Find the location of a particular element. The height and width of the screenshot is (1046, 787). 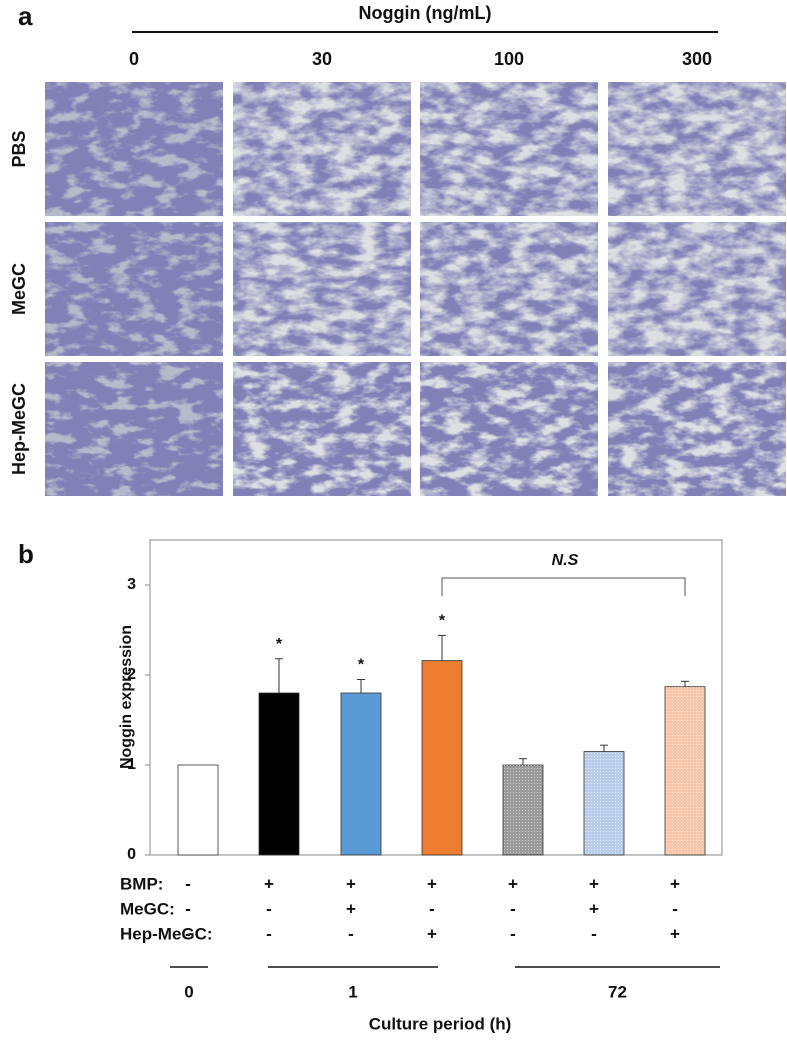

row-label: Hep-MeGC is located at coordinates (19, 429).